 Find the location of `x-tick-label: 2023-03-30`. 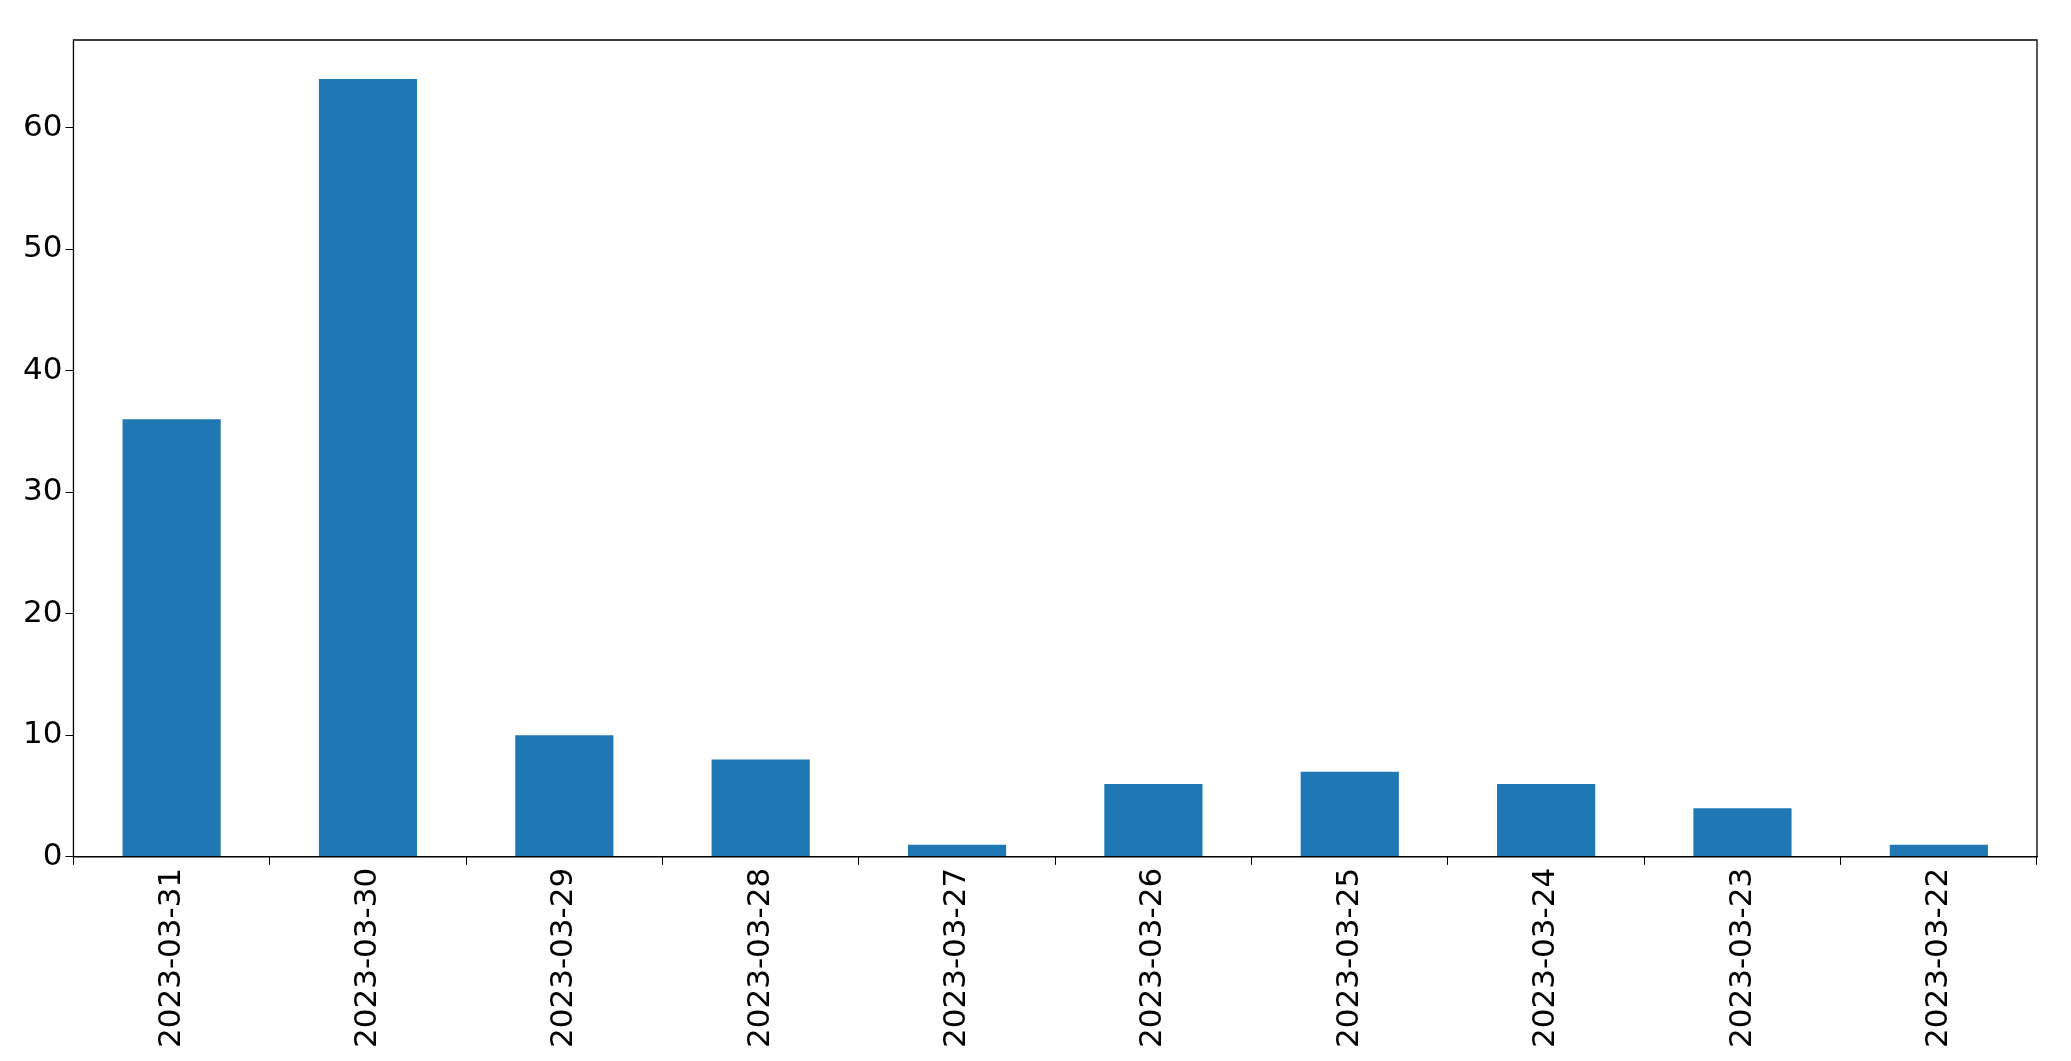

x-tick-label: 2023-03-30 is located at coordinates (365, 958).